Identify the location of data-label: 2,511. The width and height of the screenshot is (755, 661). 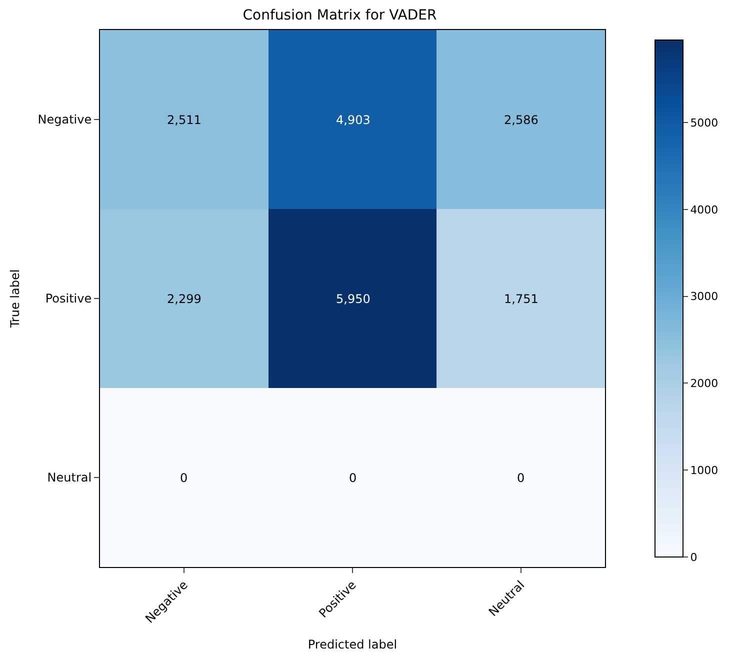
(184, 120).